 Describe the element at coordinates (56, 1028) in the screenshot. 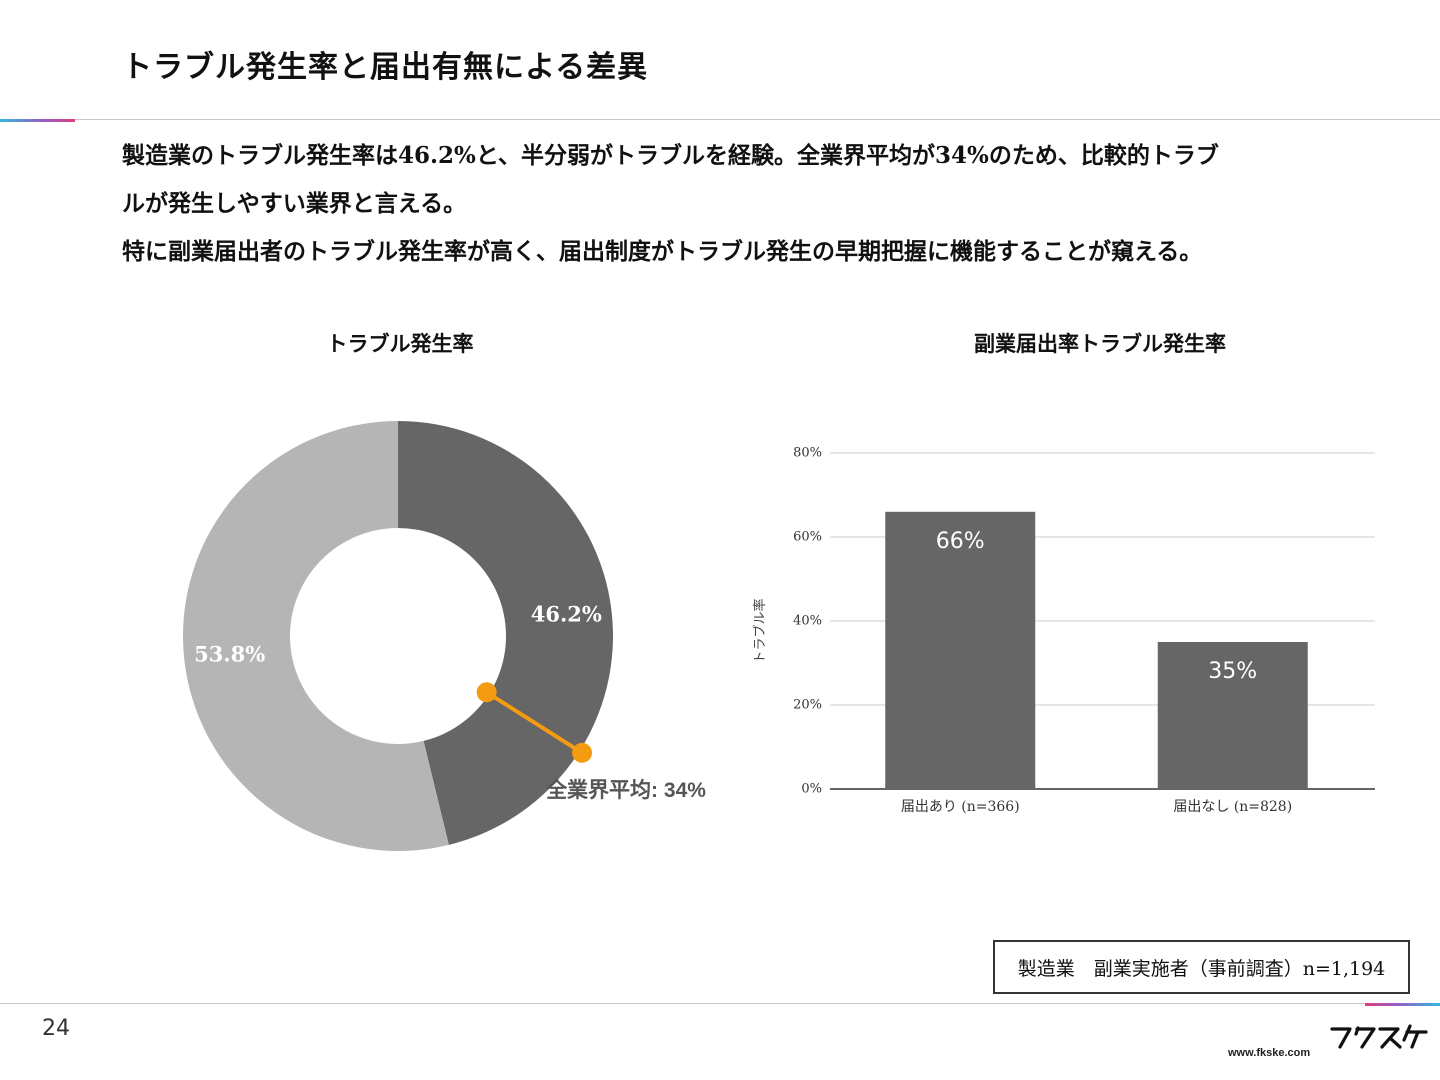

I see `page-number: 24` at that location.